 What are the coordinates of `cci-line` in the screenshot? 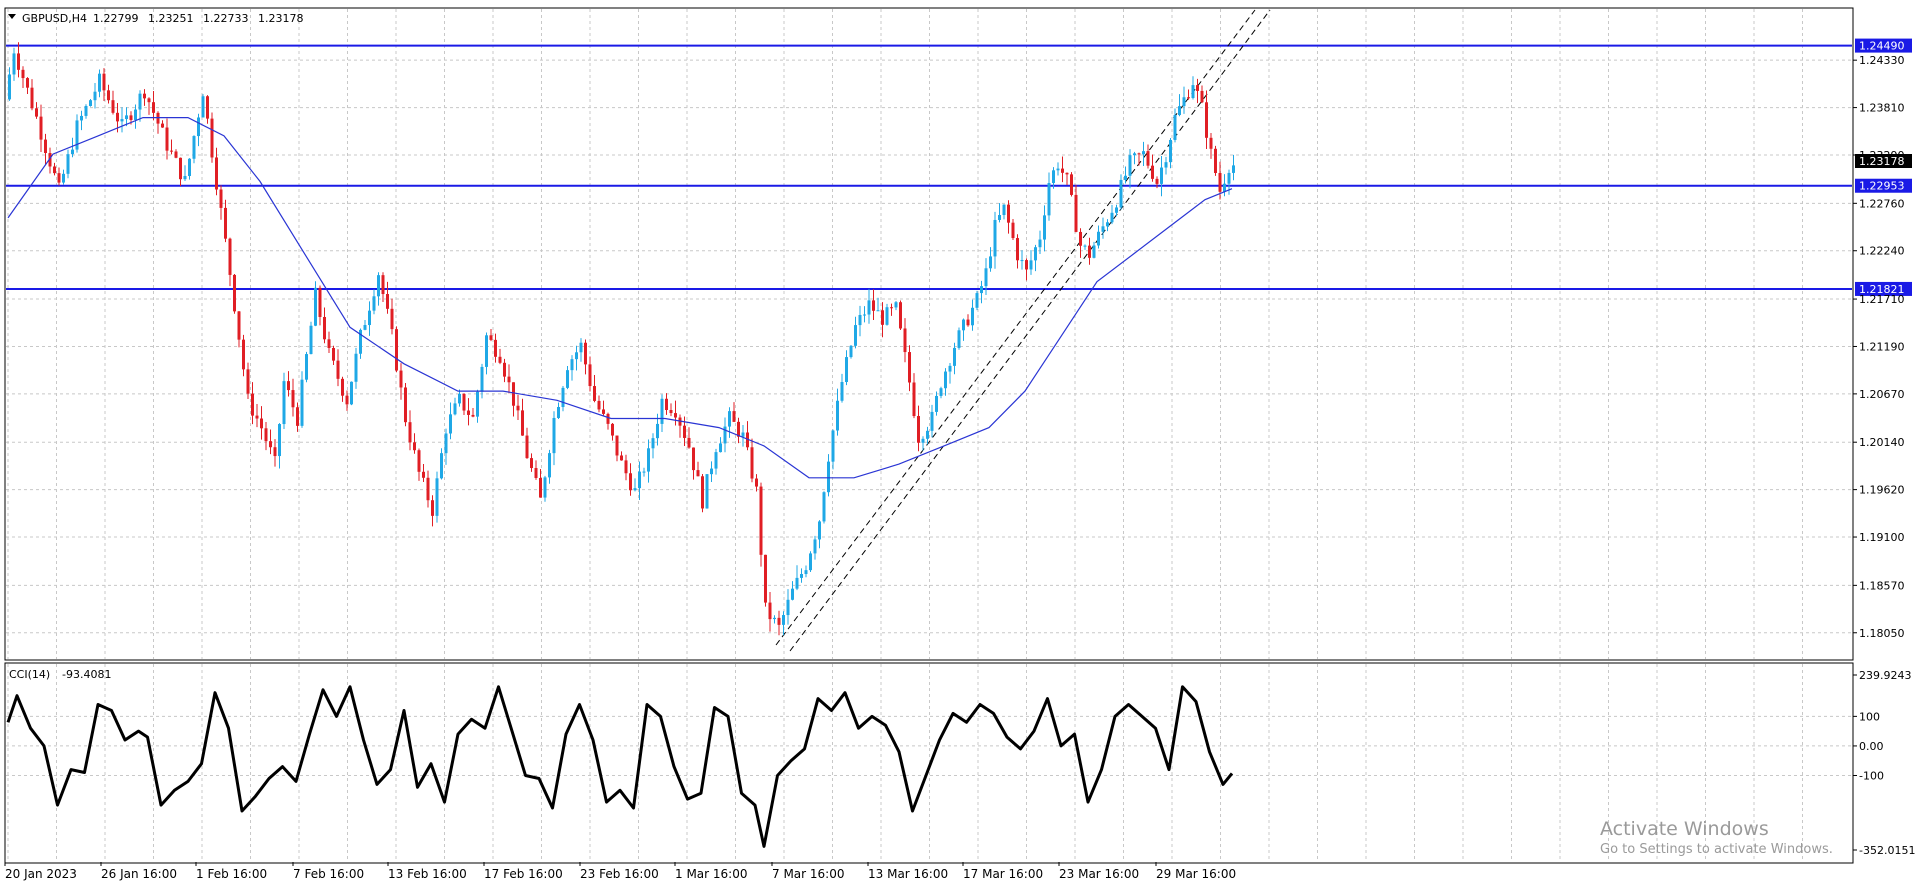 It's located at (620, 766).